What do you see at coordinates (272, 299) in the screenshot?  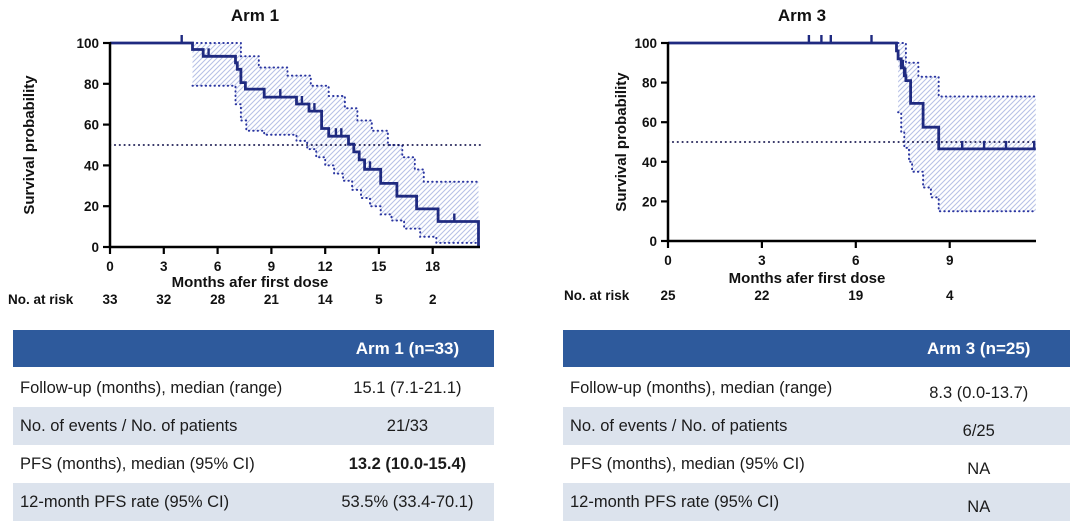 I see `at-risk-count: 21` at bounding box center [272, 299].